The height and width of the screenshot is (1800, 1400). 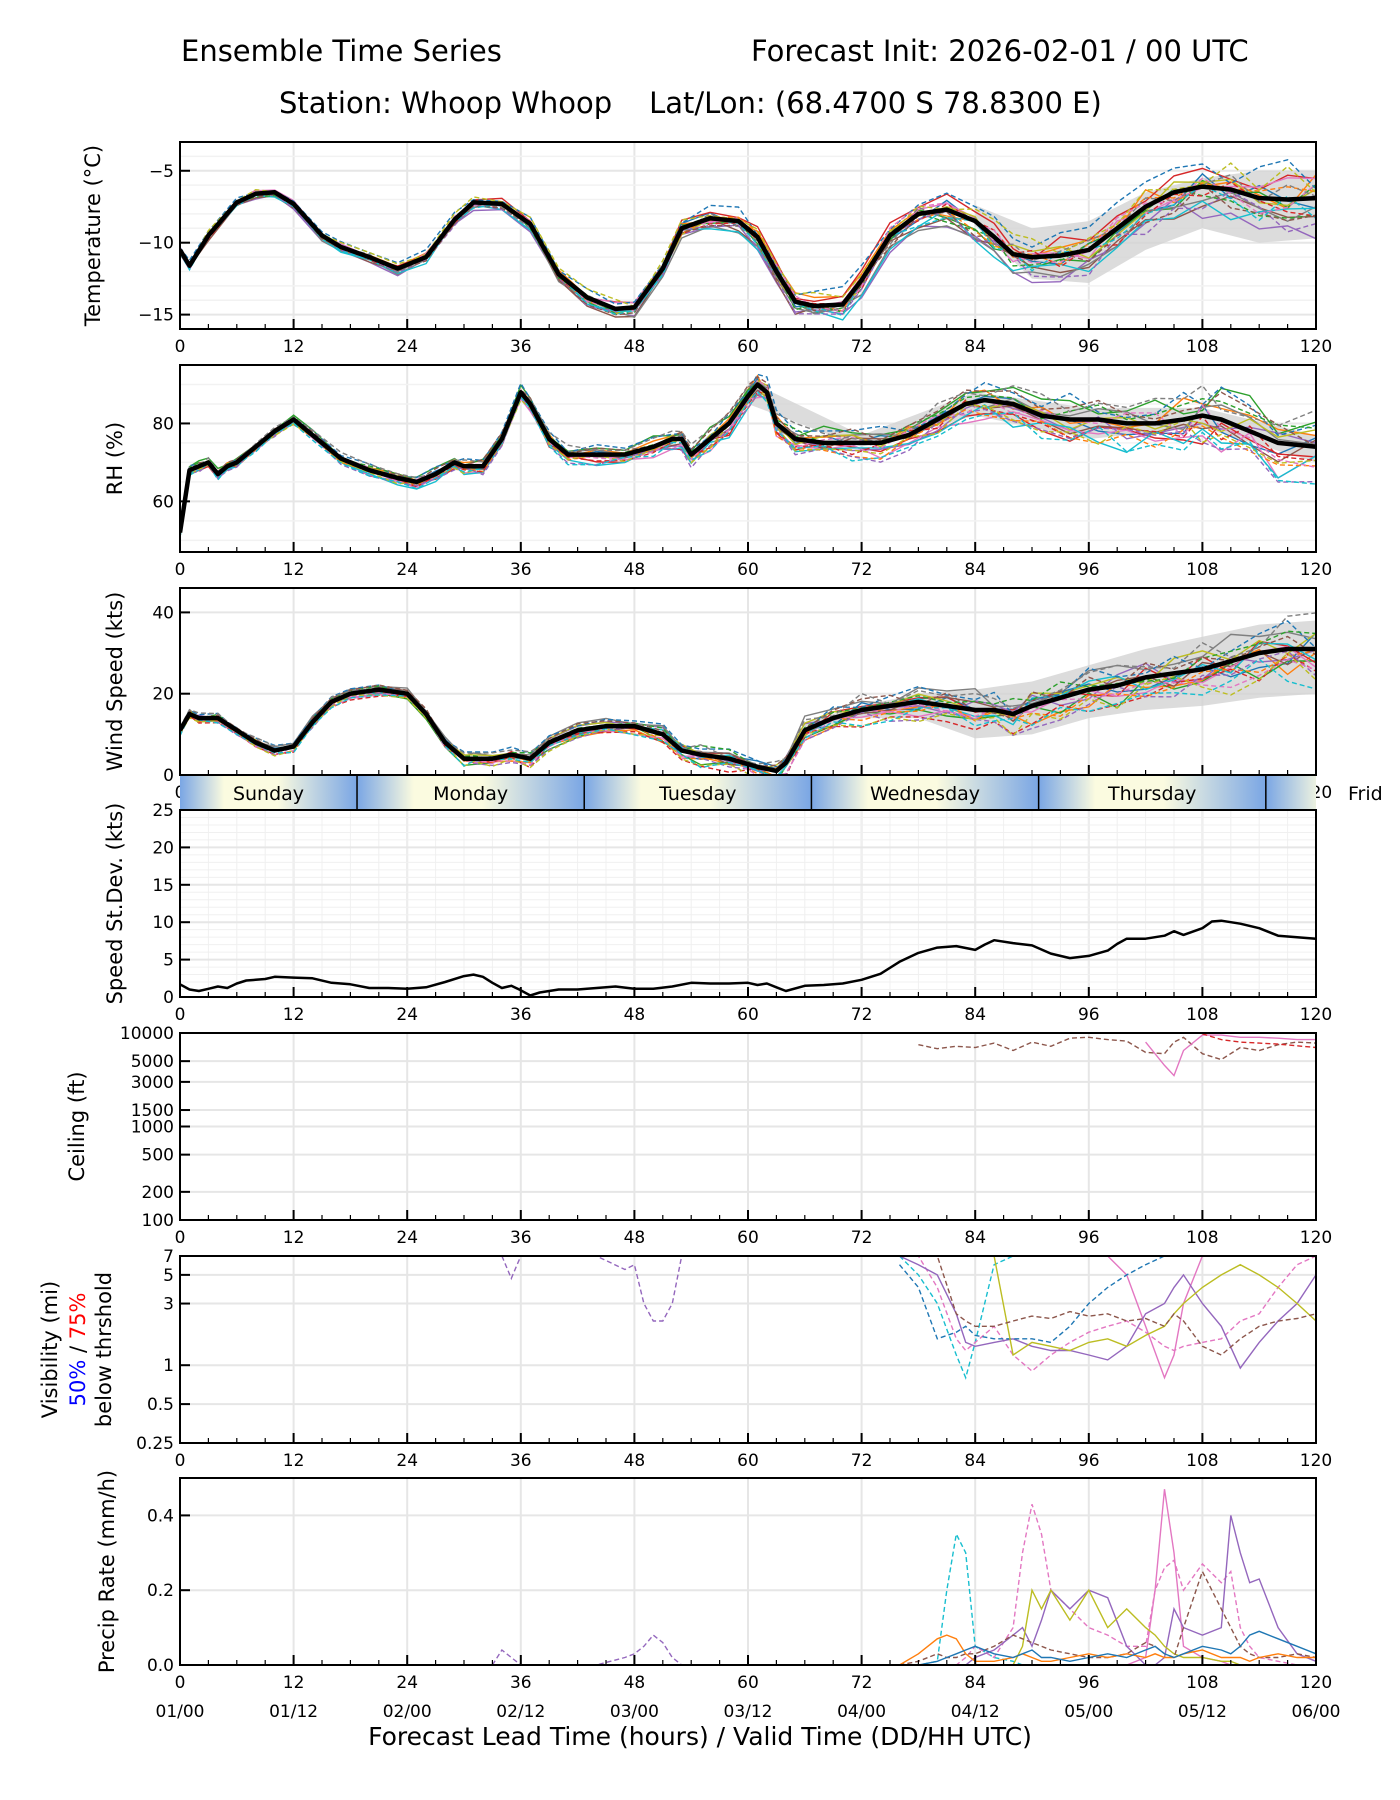 I want to click on valid-time-label: 02/00, so click(x=407, y=1712).